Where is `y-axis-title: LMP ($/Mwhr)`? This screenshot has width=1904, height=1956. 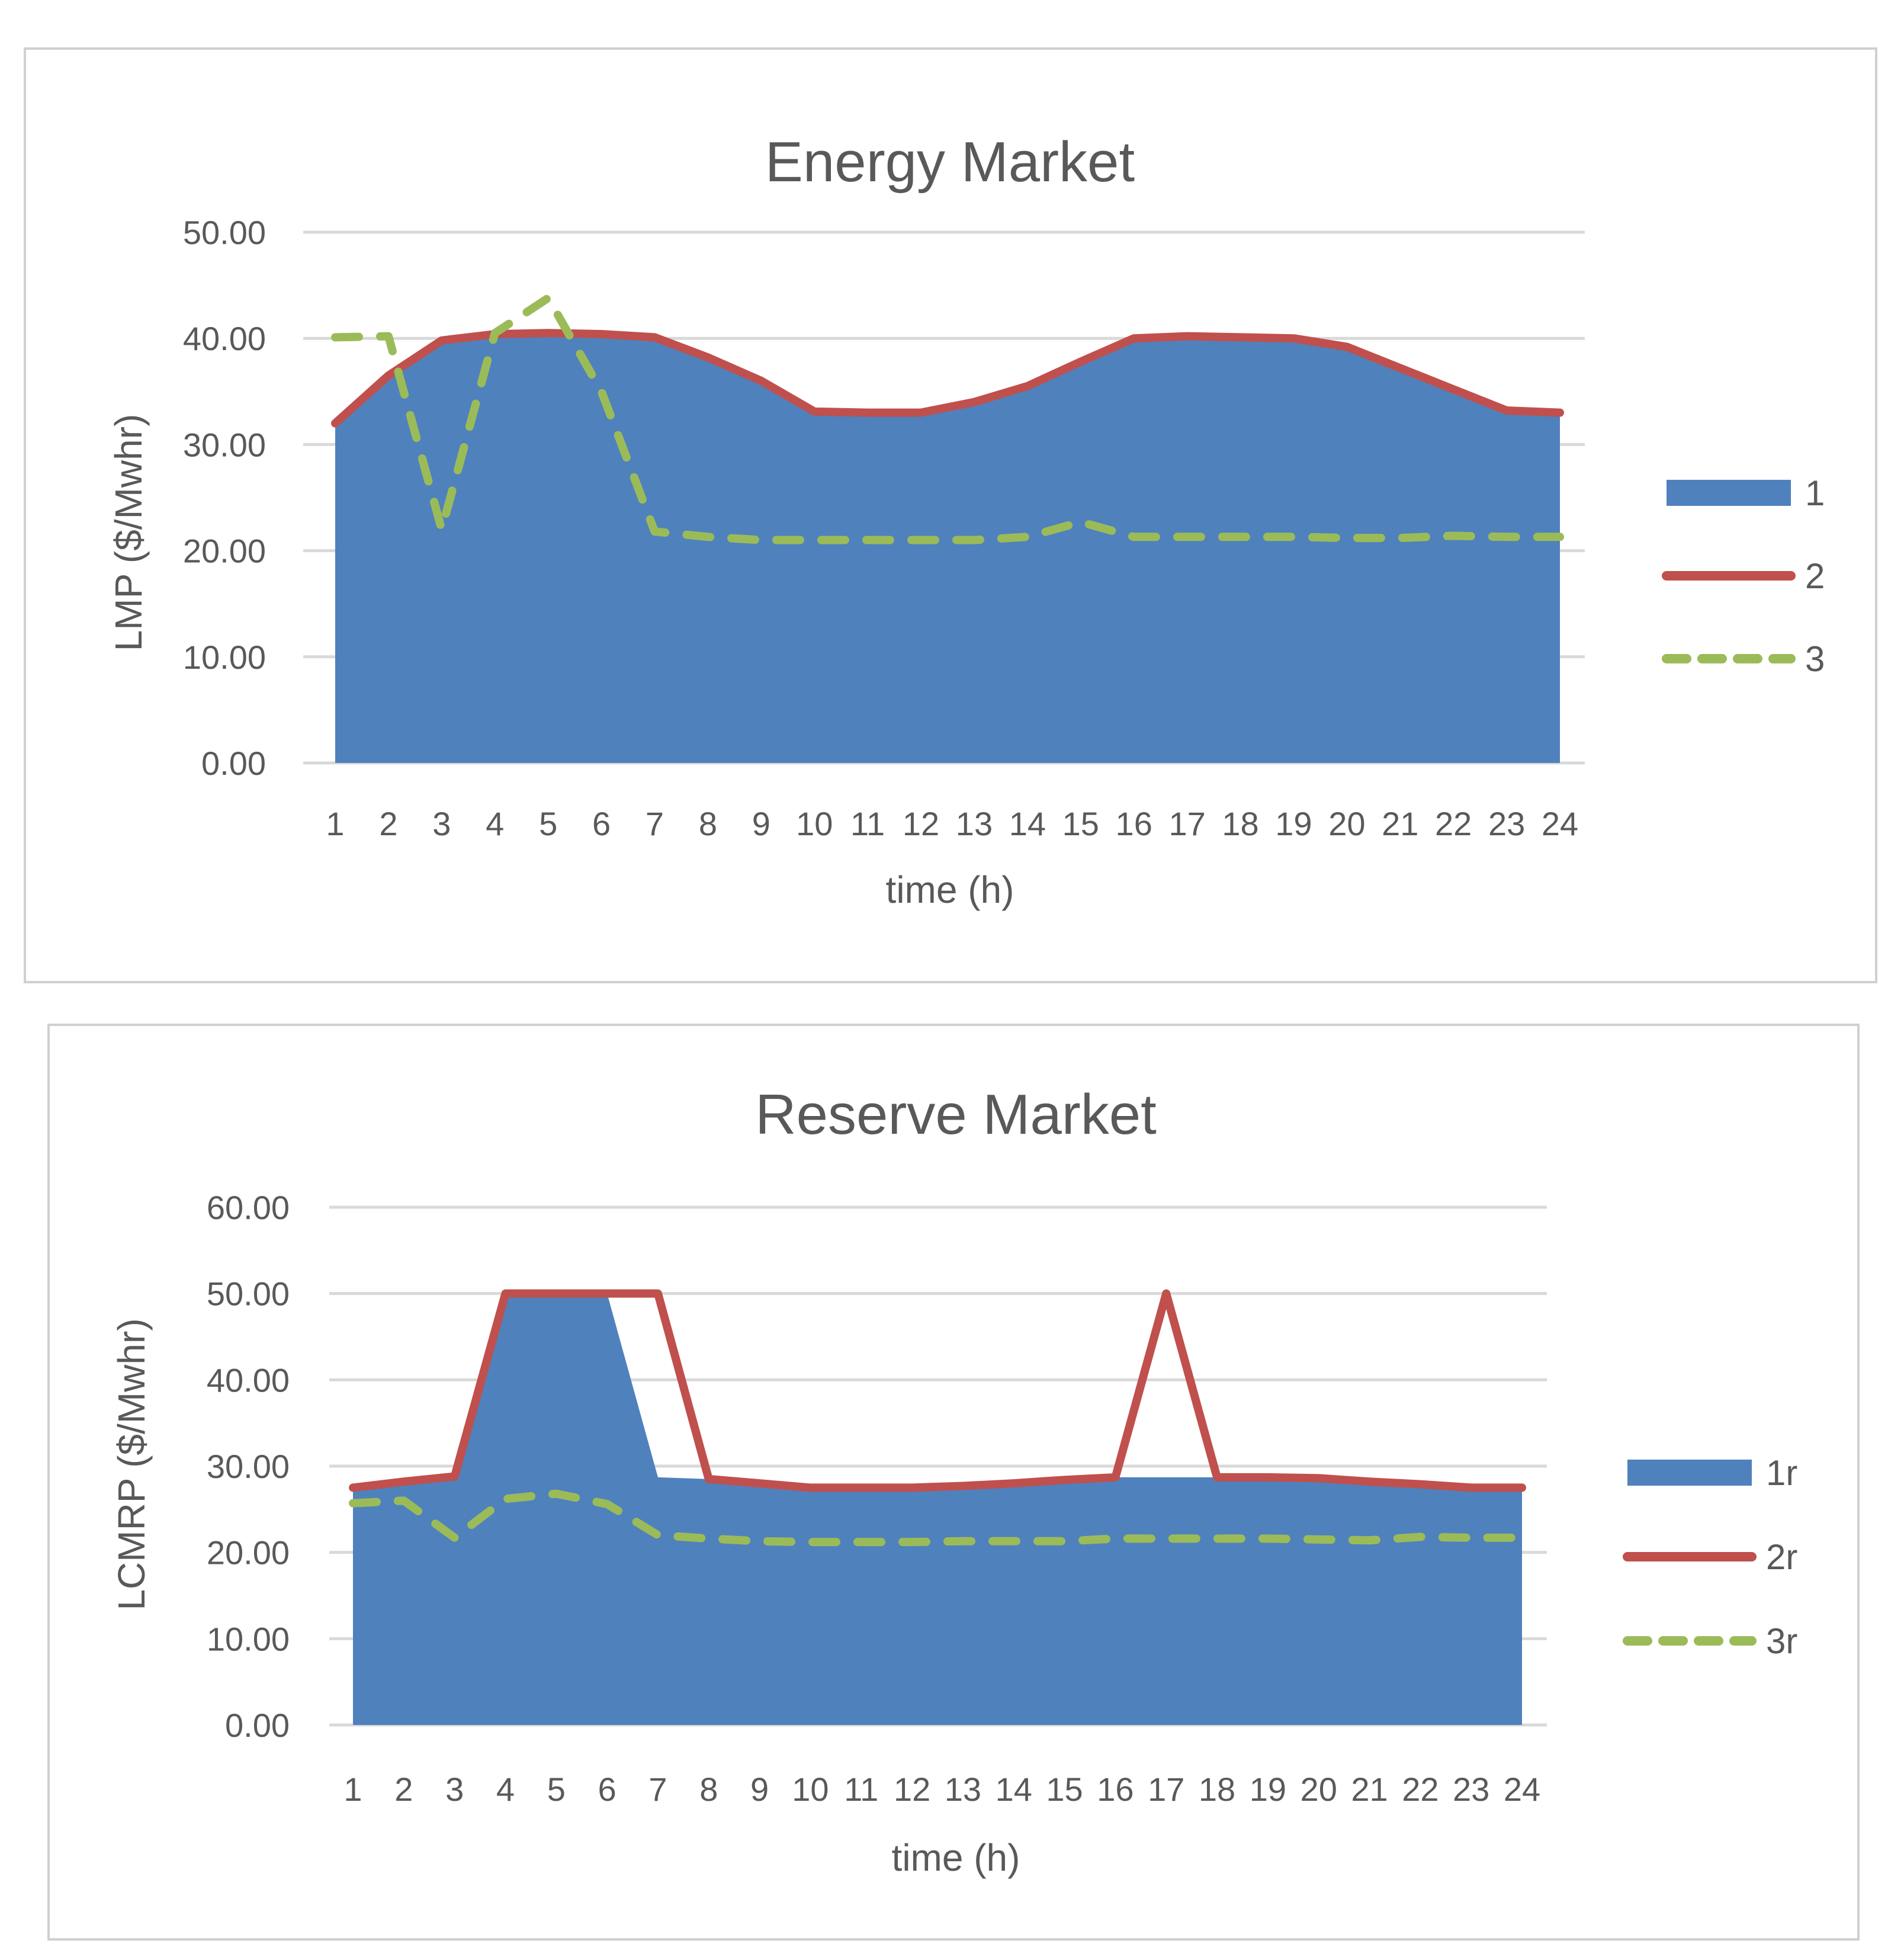 y-axis-title: LMP ($/Mwhr) is located at coordinates (128, 533).